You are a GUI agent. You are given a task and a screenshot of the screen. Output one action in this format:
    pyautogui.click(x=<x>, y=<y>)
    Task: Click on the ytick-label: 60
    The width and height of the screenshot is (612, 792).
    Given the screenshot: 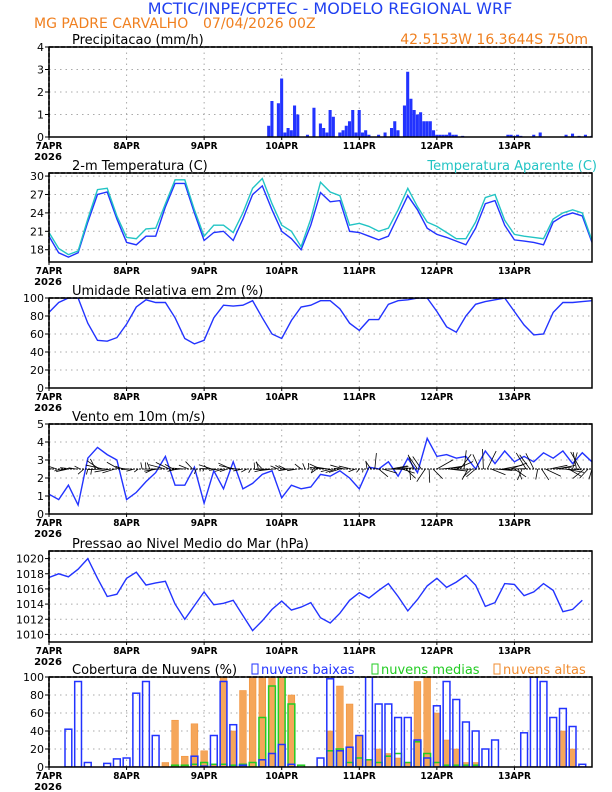 What is the action you would take?
    pyautogui.click(x=37, y=713)
    